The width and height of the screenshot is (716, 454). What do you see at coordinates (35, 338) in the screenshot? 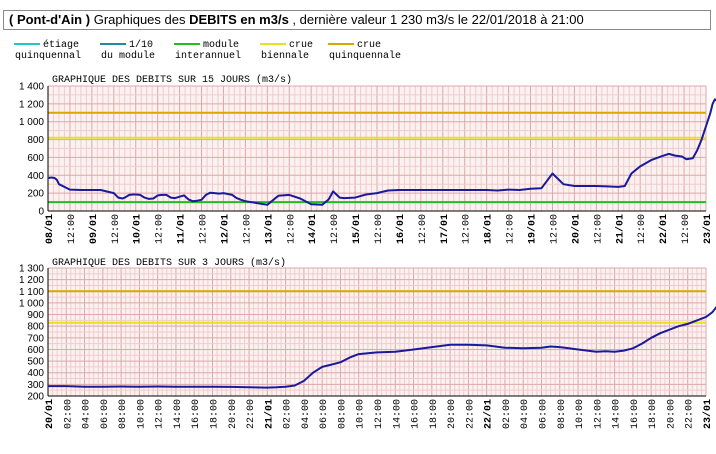
I see `y-tick-label: 700` at bounding box center [35, 338].